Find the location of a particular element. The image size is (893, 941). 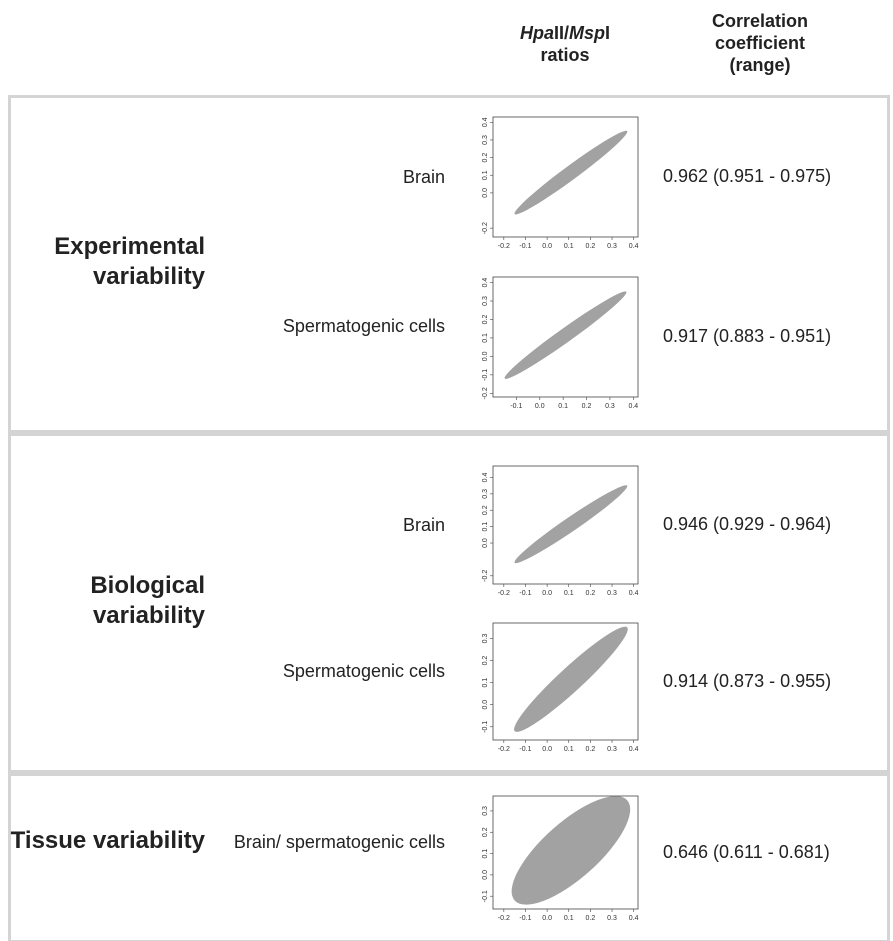

header-part: I is located at coordinates (608, 33).